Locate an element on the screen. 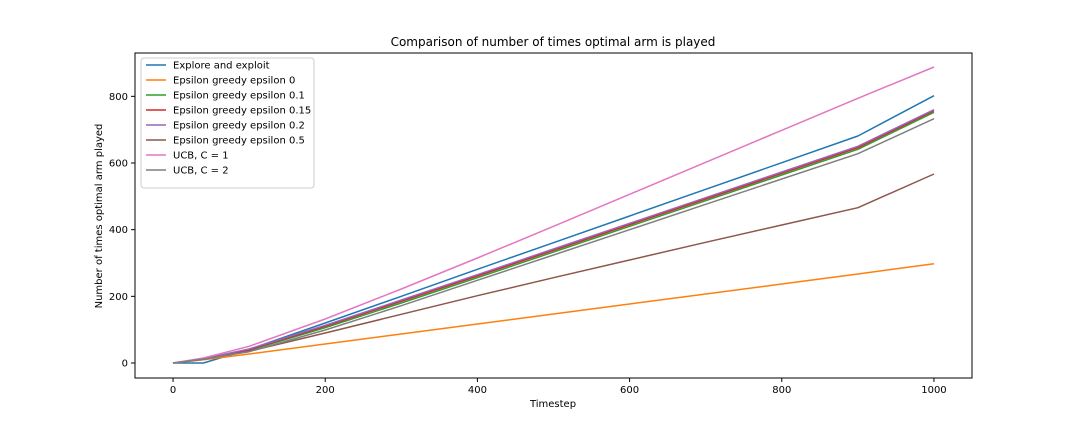  legend-label: Epsilon greedy epsilon 0.15 is located at coordinates (242, 111).